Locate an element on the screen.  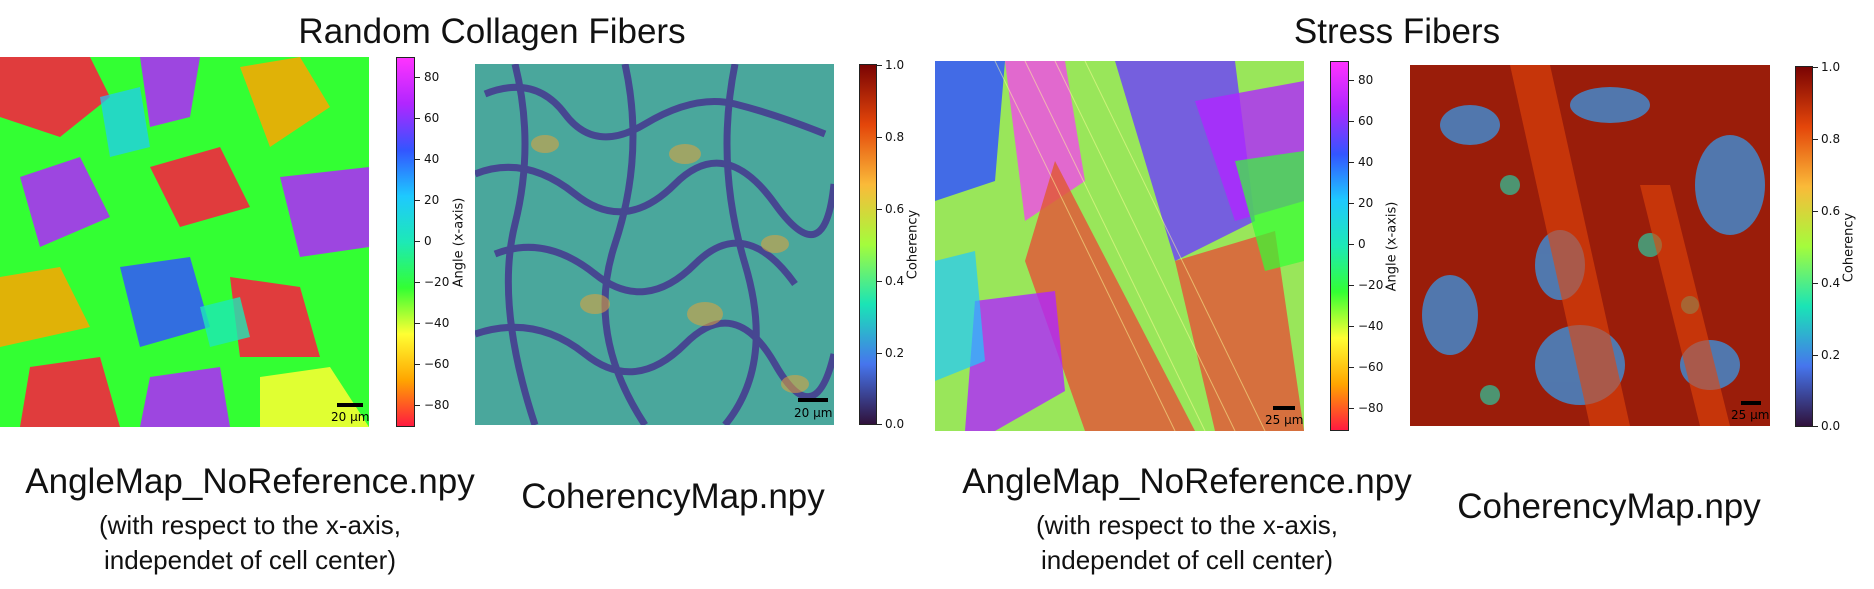
subcaption-angle-map-stress-line2: independet of cell center) is located at coordinates (1187, 560).